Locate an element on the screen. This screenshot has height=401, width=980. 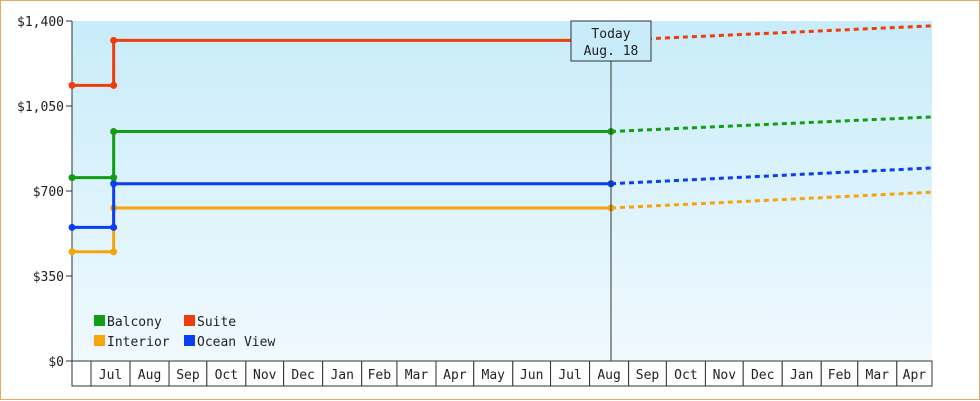
legend-item: Balcony is located at coordinates (128, 322).